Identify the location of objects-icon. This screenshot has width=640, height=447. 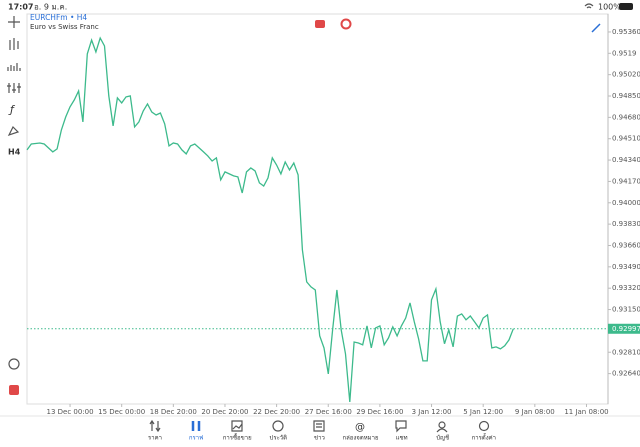
(13, 131).